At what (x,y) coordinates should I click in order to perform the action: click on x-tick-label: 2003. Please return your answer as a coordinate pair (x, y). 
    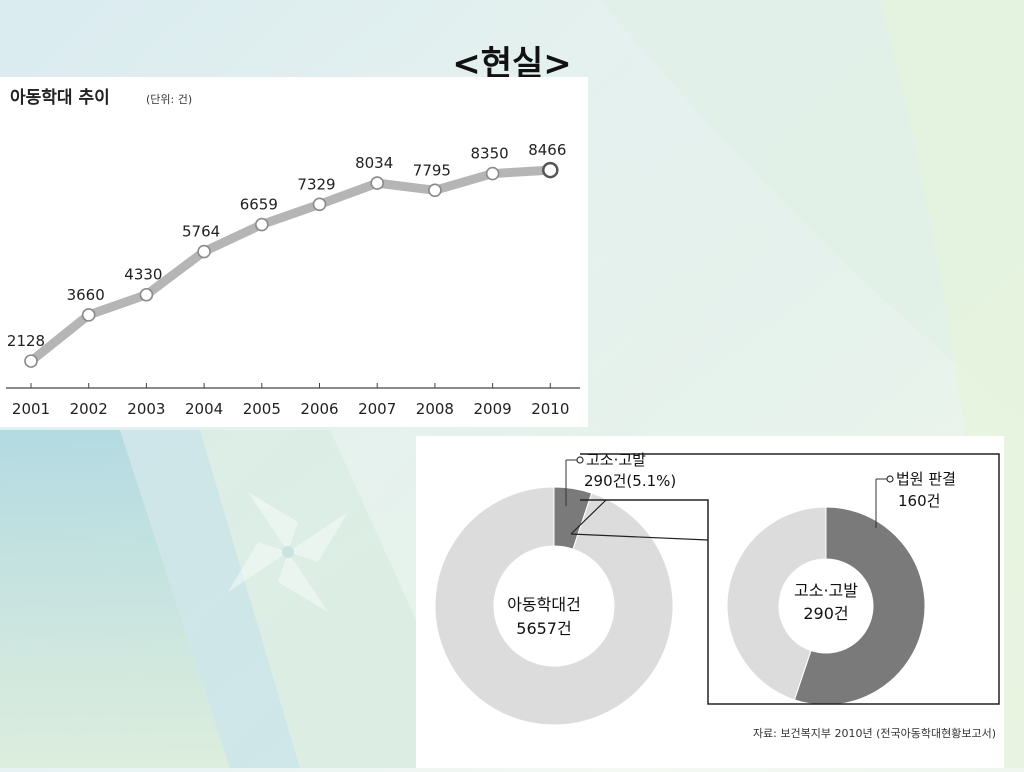
    Looking at the image, I should click on (146, 409).